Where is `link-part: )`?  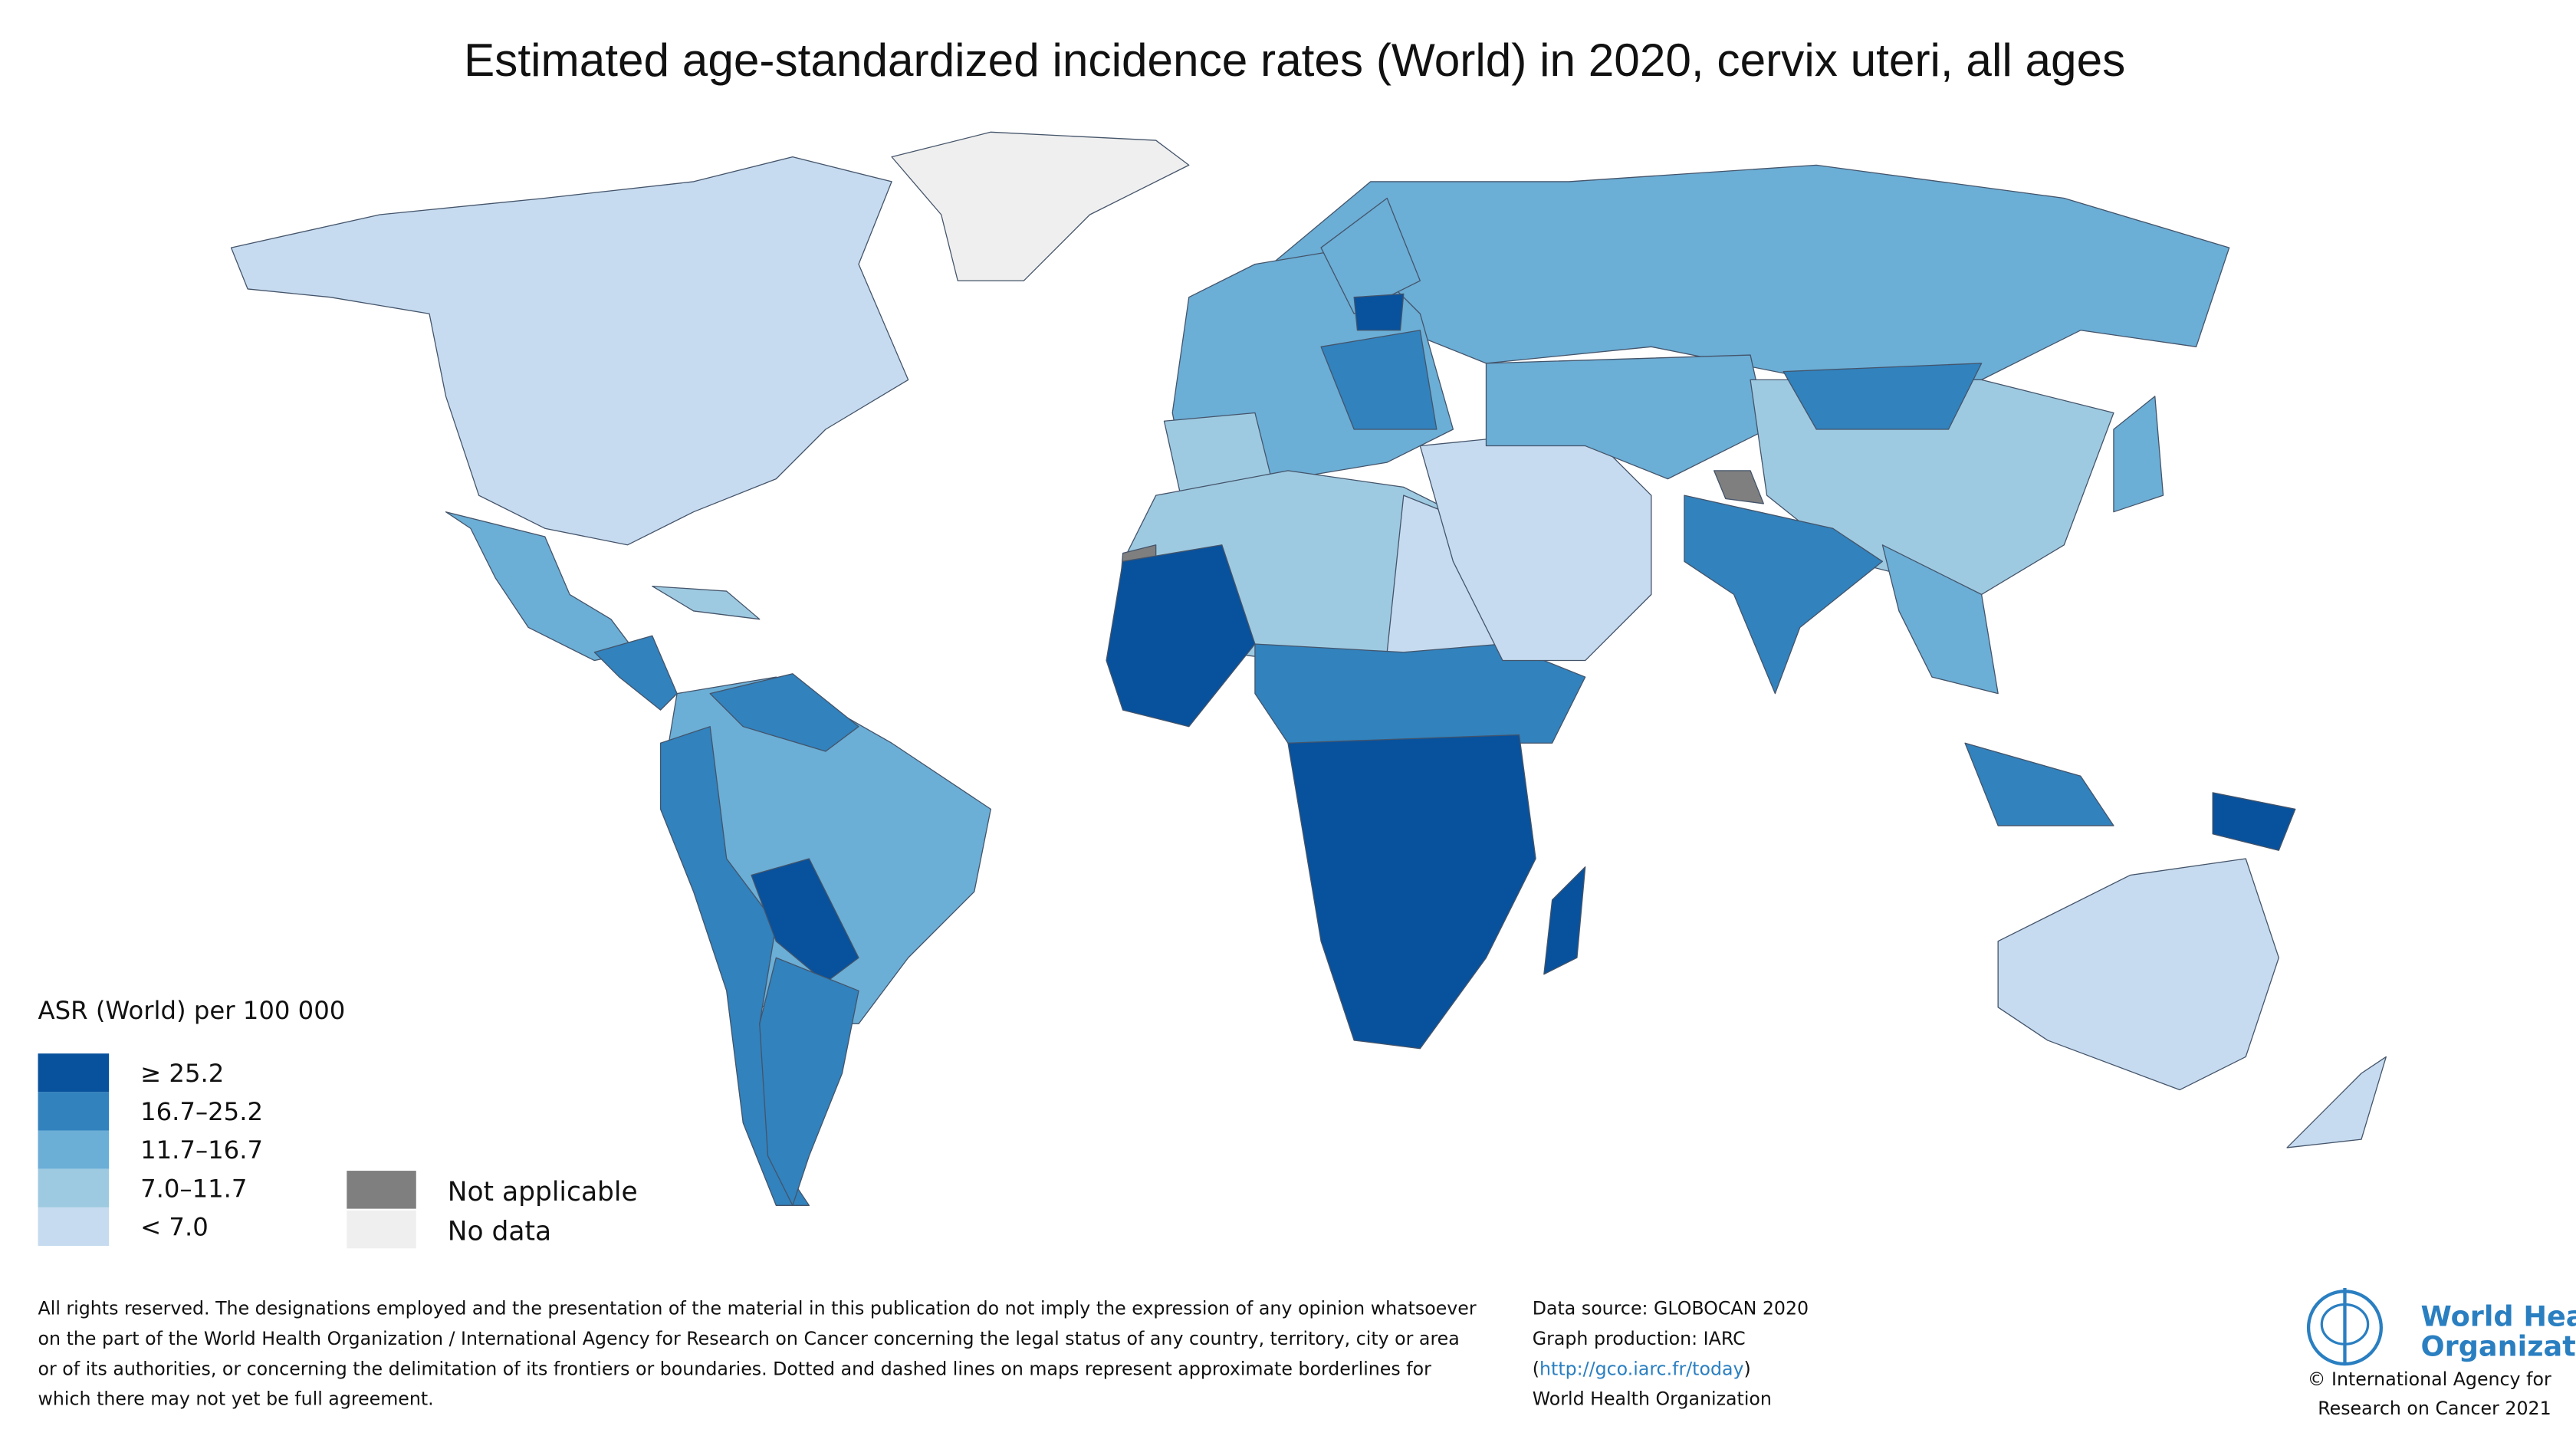
link-part: ) is located at coordinates (1747, 1368).